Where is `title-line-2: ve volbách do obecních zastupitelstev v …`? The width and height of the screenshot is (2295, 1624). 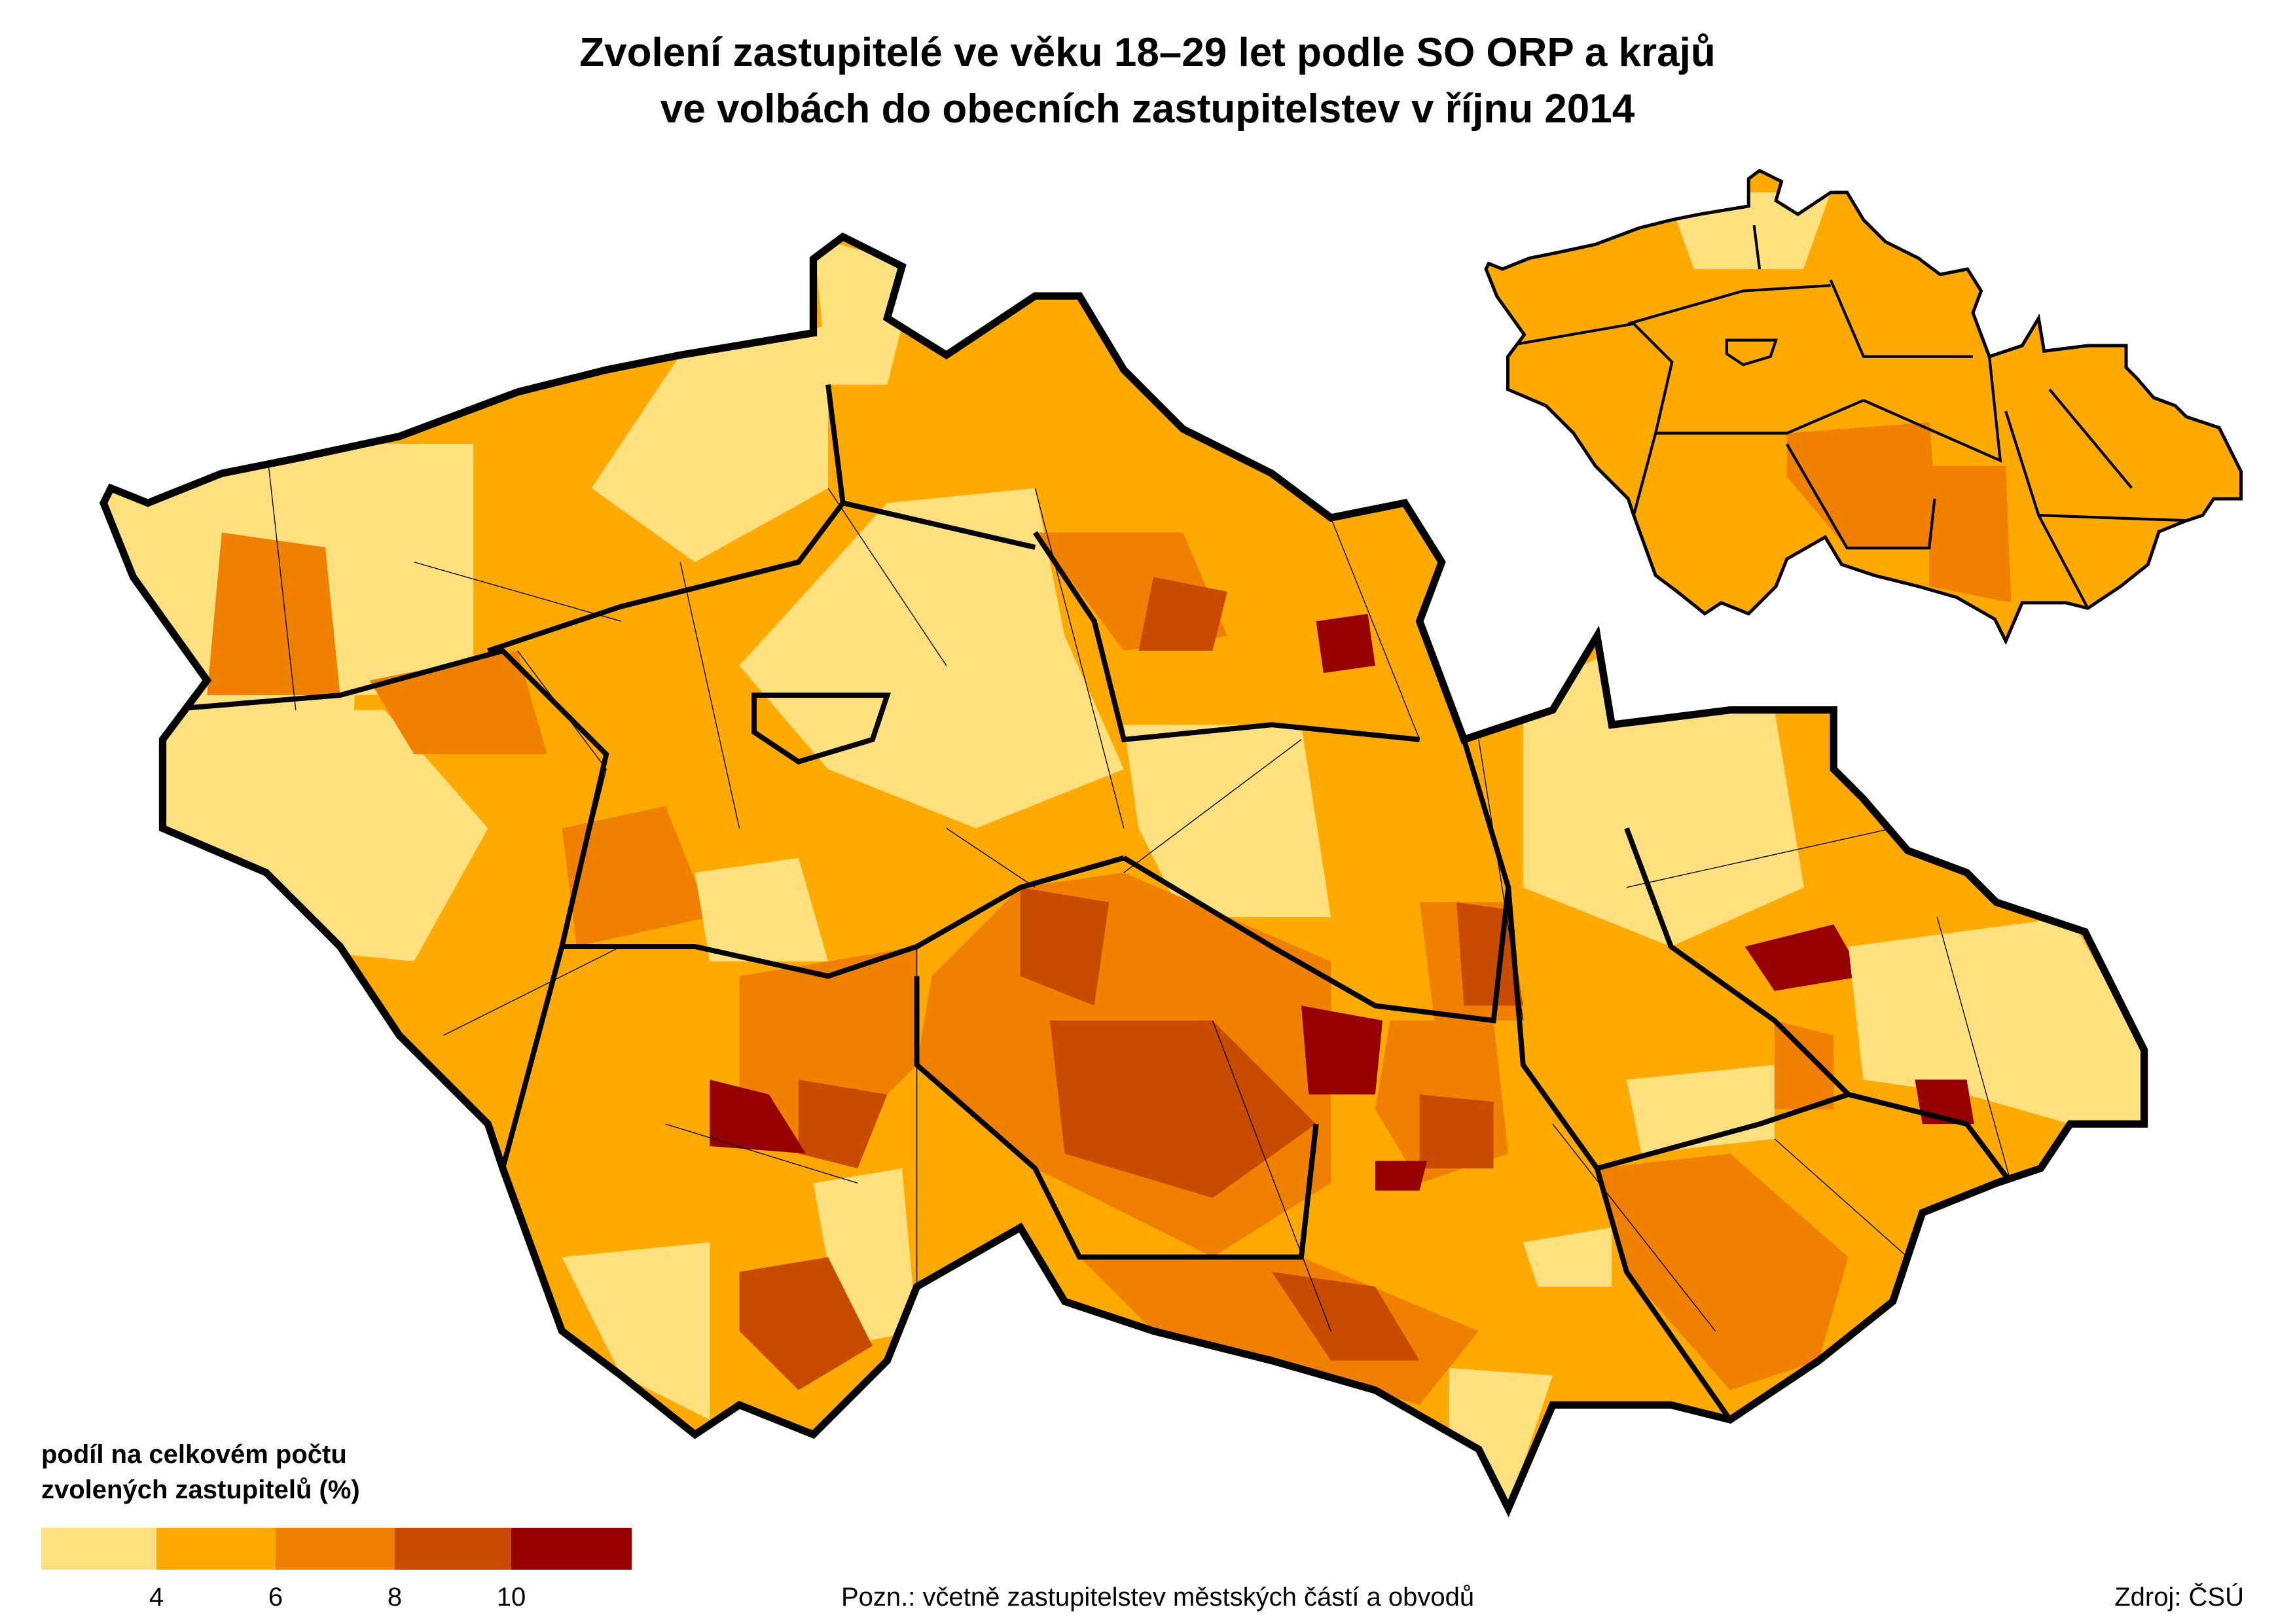 title-line-2: ve volbách do obecních zastupitelstev v … is located at coordinates (1147, 109).